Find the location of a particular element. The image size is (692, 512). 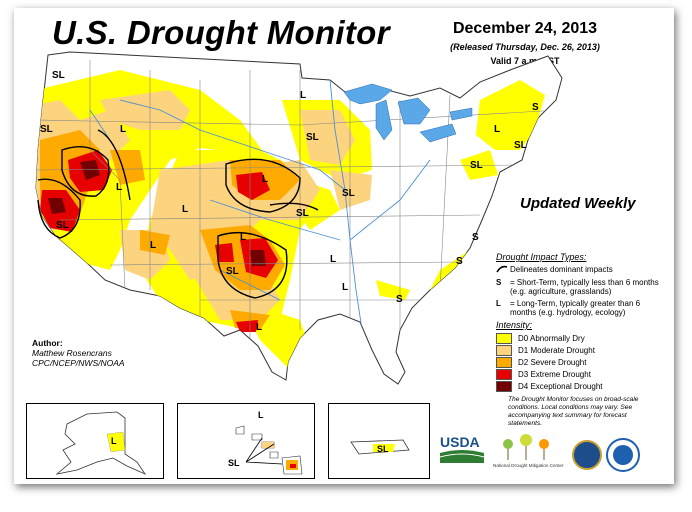

intensity-row: D1 Moderate Drought is located at coordinates (581, 350).